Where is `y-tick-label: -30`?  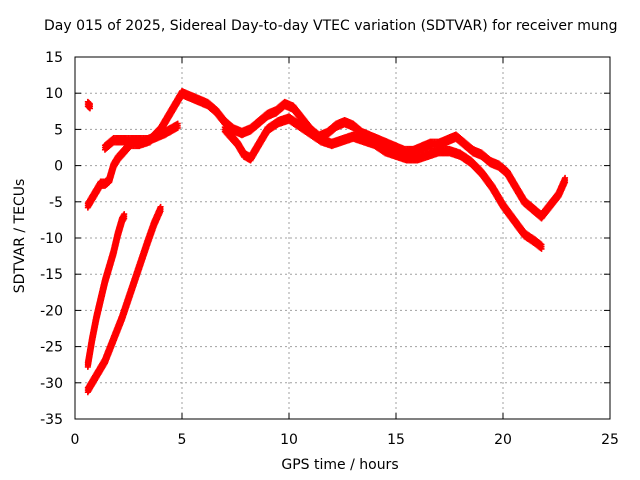
y-tick-label: -30 is located at coordinates (51, 384).